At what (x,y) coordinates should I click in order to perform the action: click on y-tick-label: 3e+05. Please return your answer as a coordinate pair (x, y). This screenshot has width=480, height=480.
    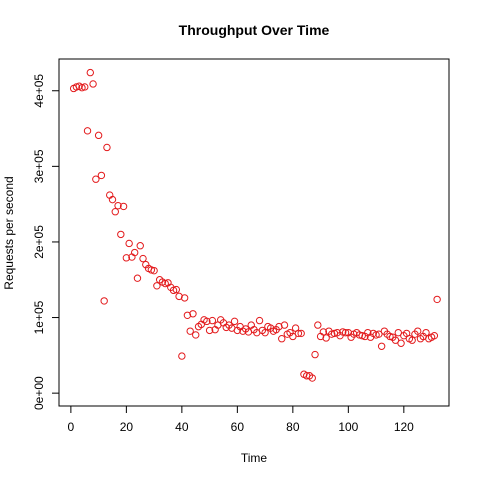
    Looking at the image, I should click on (39, 166).